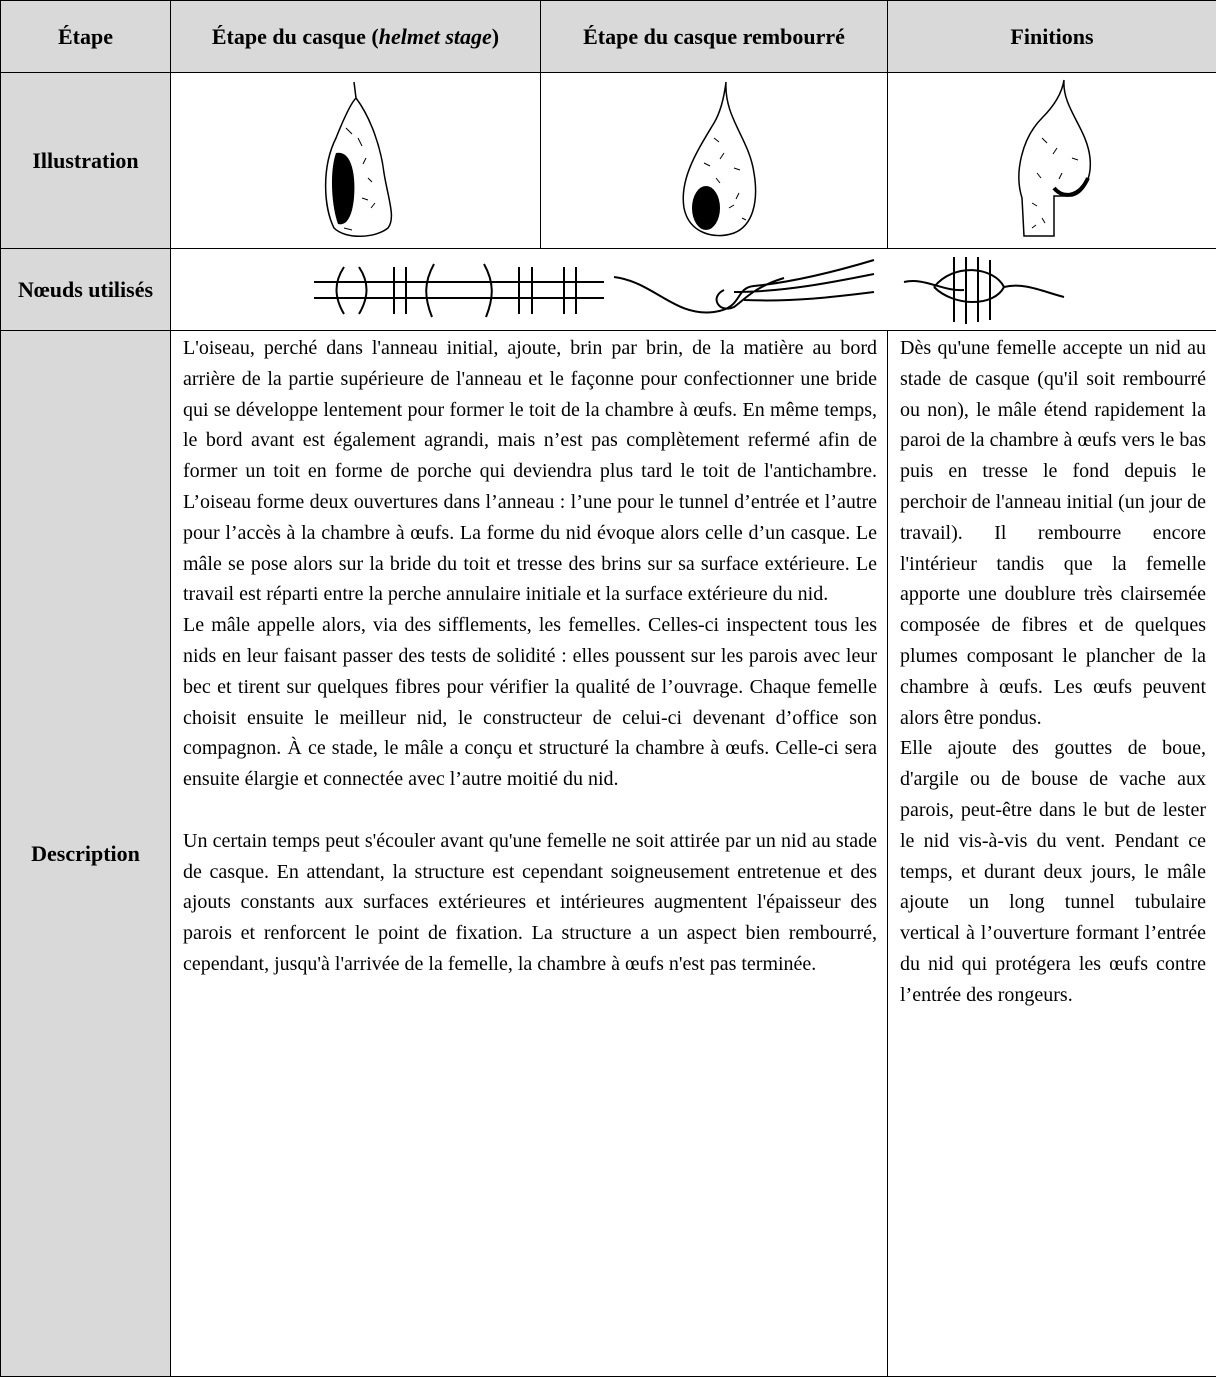 This screenshot has height=1377, width=1216. I want to click on nest-finished, so click(1052, 160).